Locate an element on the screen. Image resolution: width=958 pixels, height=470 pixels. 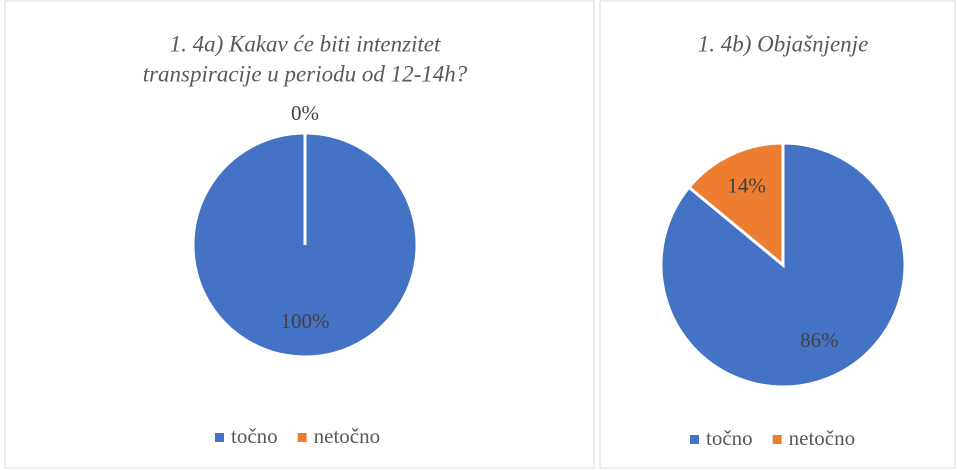
chart-title: 1. 4b) Objašnjenje is located at coordinates (783, 43).